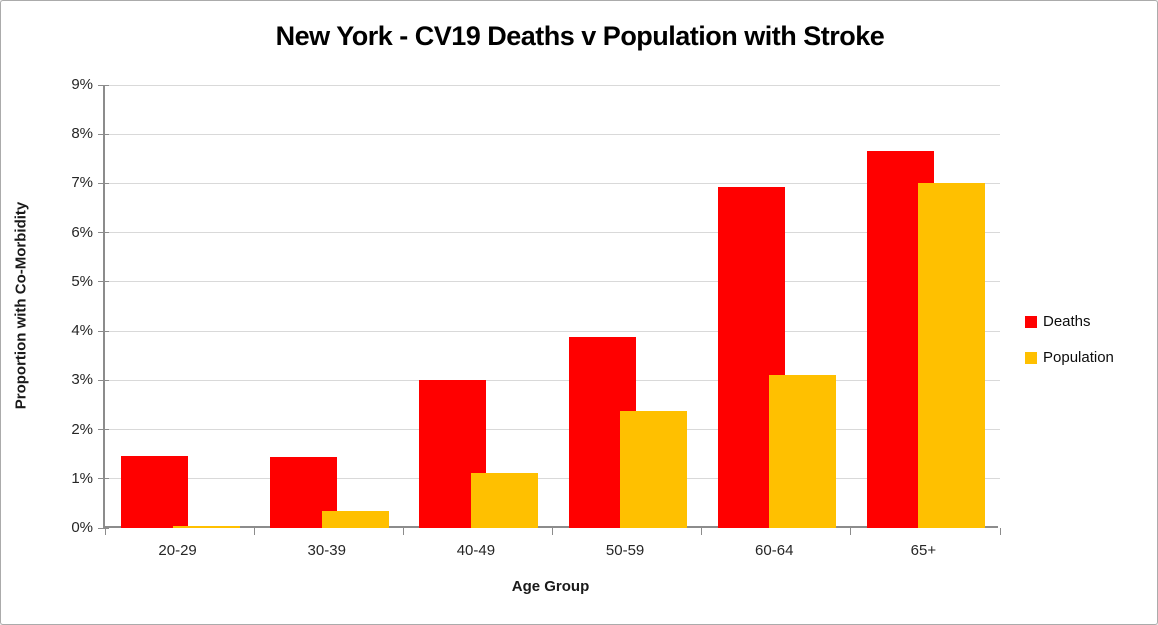 The height and width of the screenshot is (625, 1158). I want to click on legend: Deaths Population, so click(1069, 339).